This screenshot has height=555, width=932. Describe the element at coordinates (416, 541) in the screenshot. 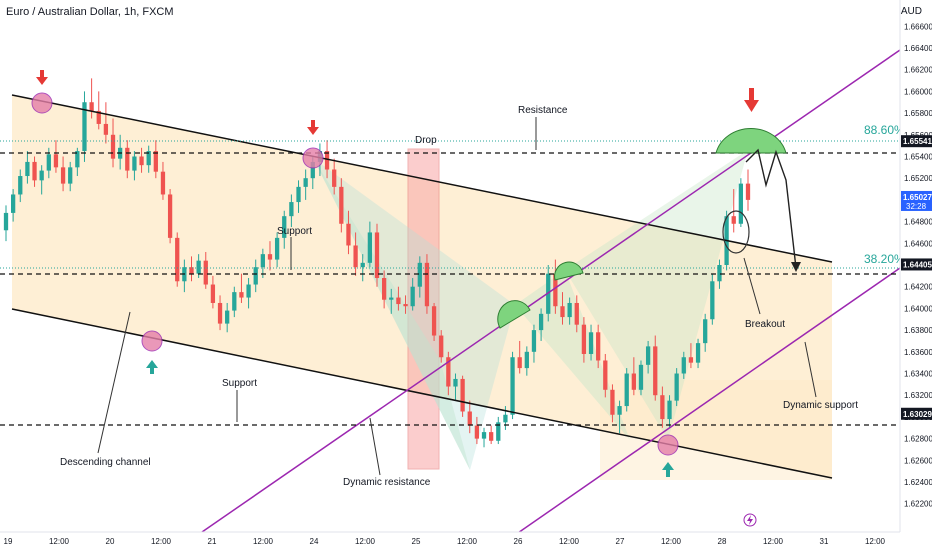

I see `time-tick-label: 25` at that location.